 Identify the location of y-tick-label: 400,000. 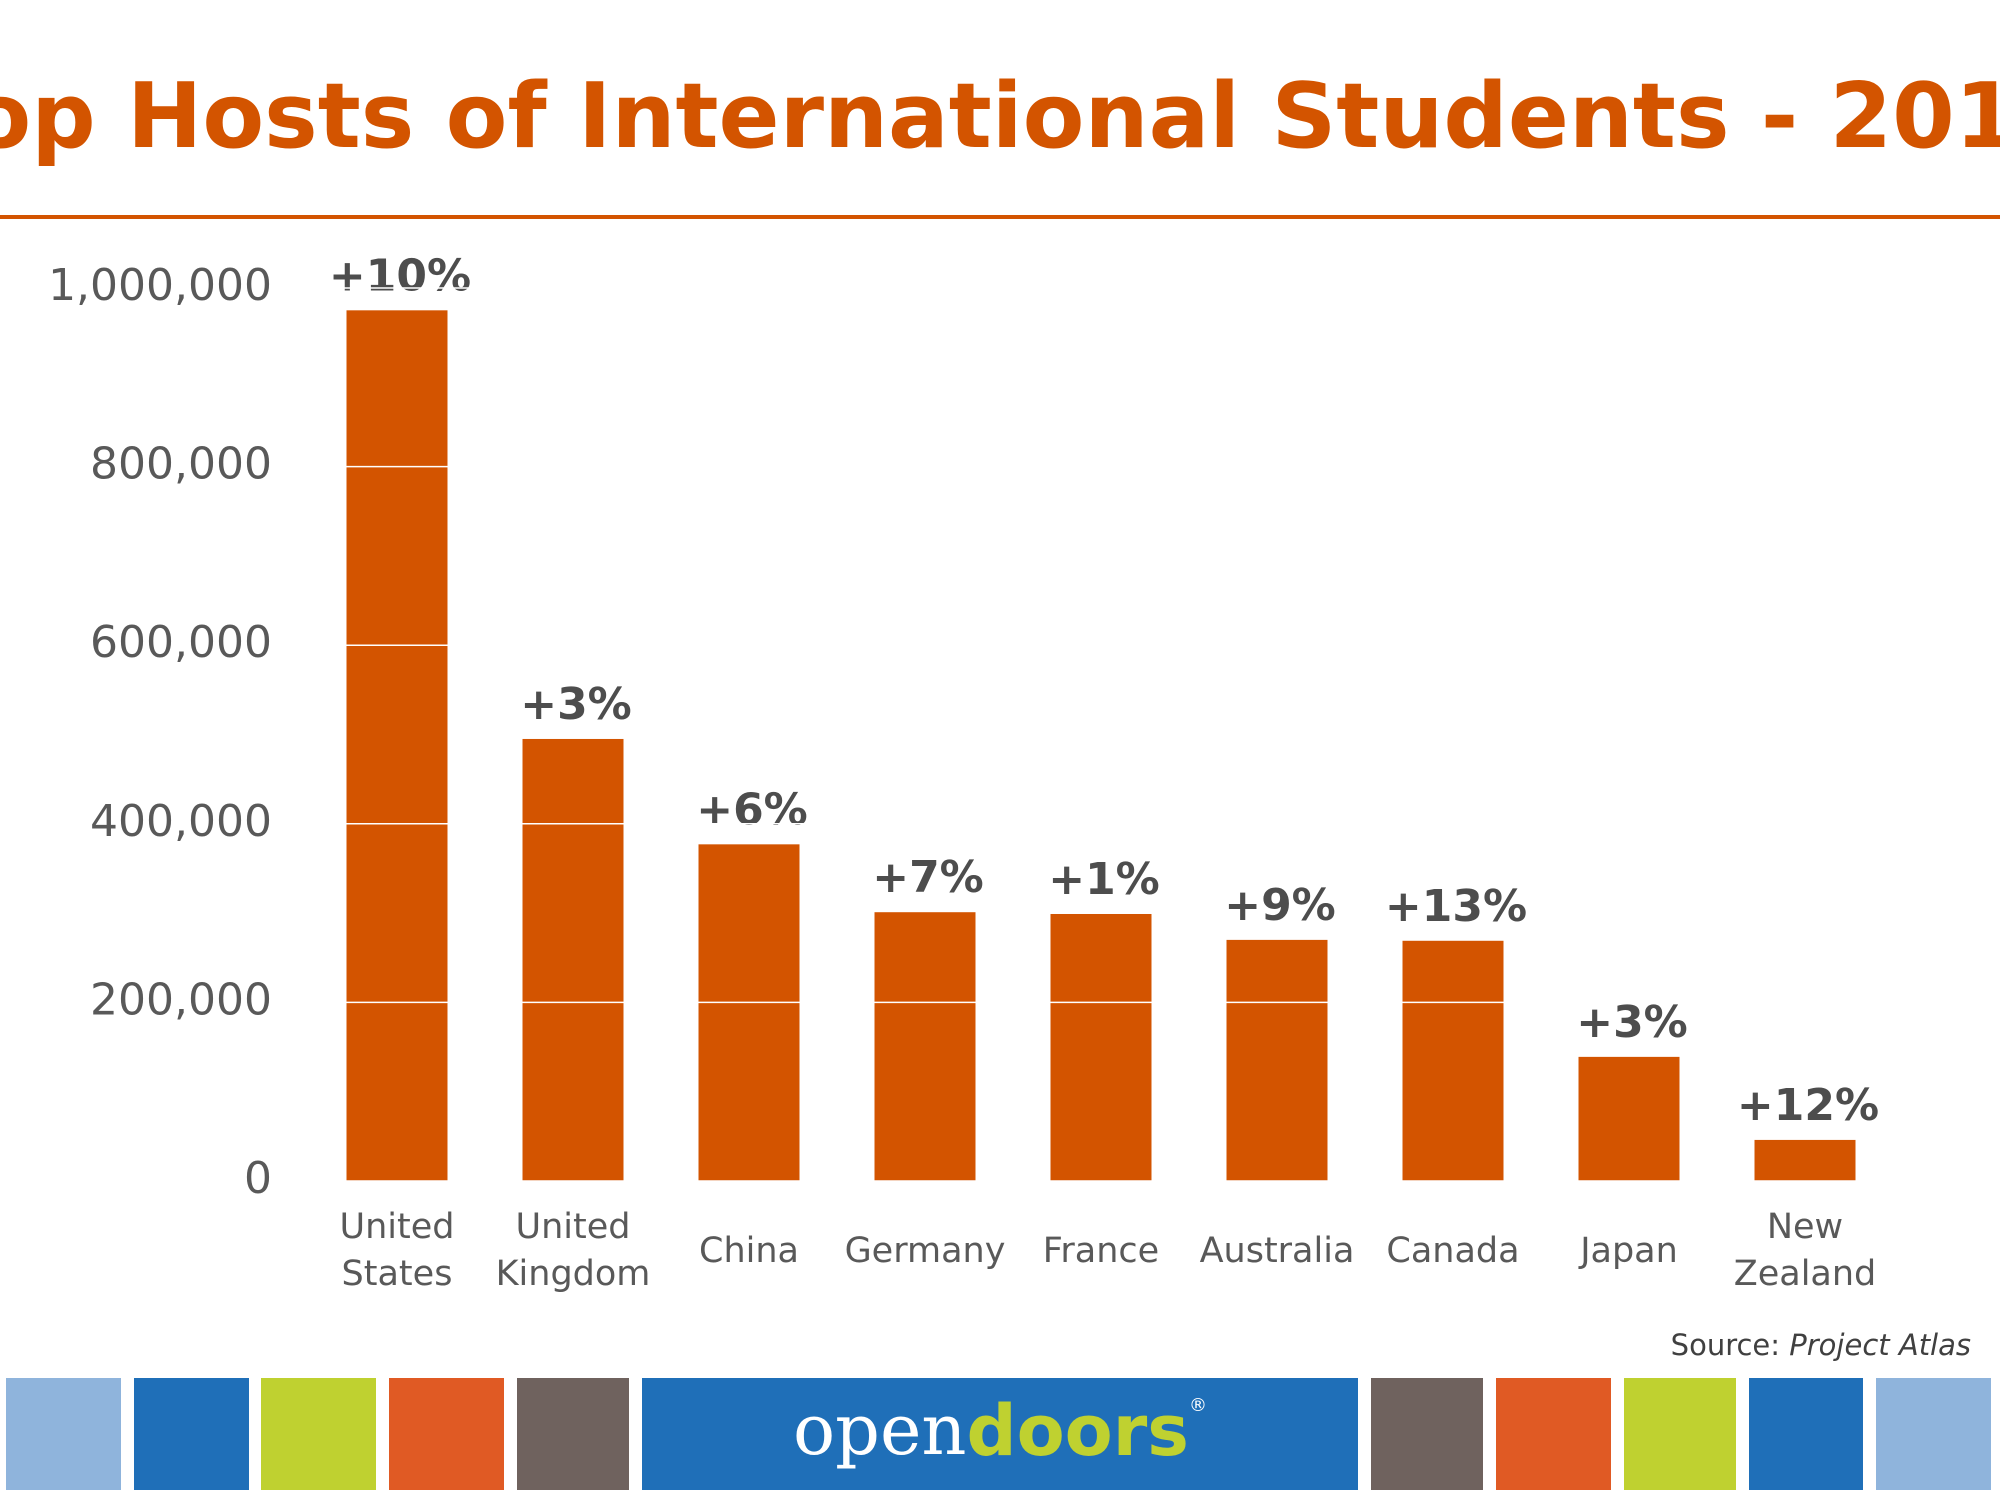
(181, 821).